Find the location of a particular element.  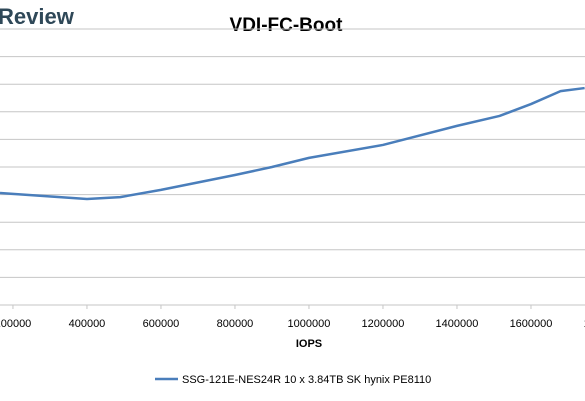

x-axis-label: IOPS is located at coordinates (309, 344).